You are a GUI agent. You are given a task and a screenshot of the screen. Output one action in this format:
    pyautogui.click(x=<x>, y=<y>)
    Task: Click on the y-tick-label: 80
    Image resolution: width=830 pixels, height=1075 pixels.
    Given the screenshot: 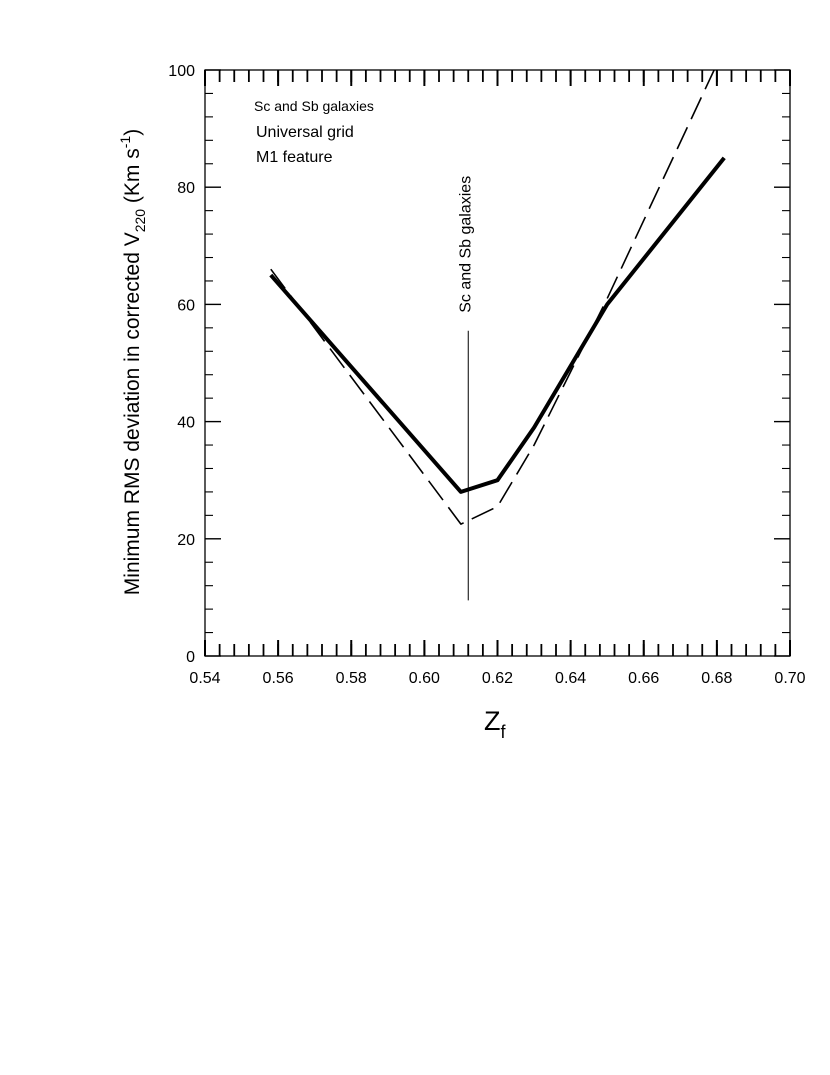 What is the action you would take?
    pyautogui.click(x=186, y=188)
    